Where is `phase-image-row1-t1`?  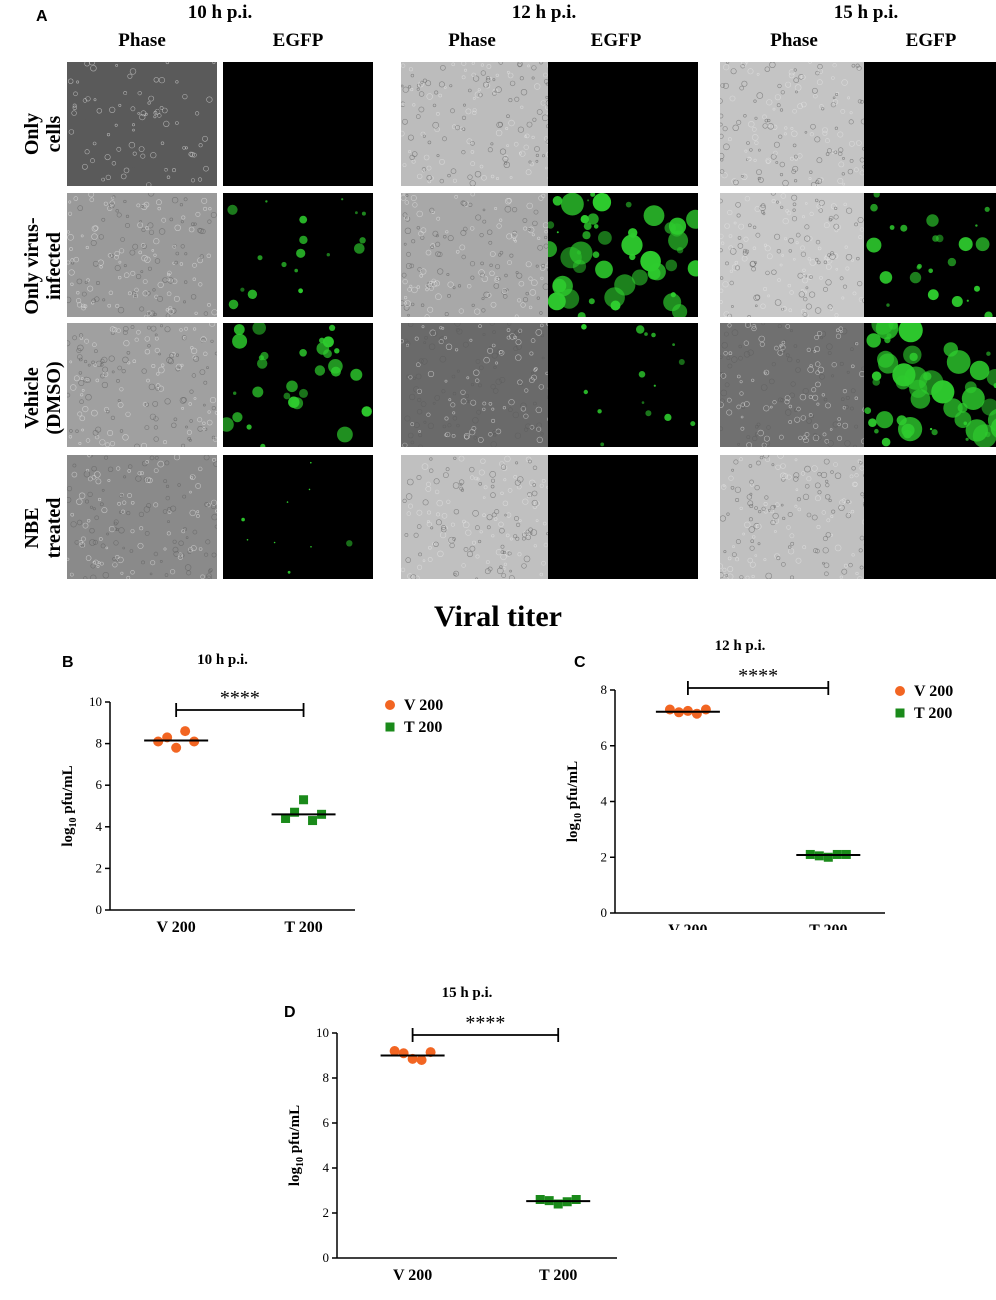
phase-image-row1-t1 is located at coordinates (142, 124).